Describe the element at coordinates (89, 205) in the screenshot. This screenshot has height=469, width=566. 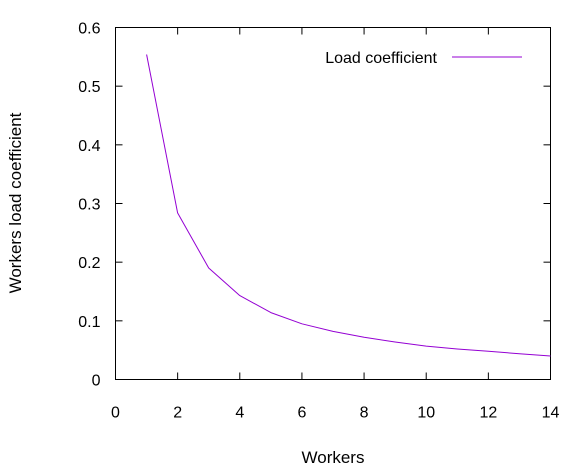
I see `y-tick-label: 0.3` at that location.